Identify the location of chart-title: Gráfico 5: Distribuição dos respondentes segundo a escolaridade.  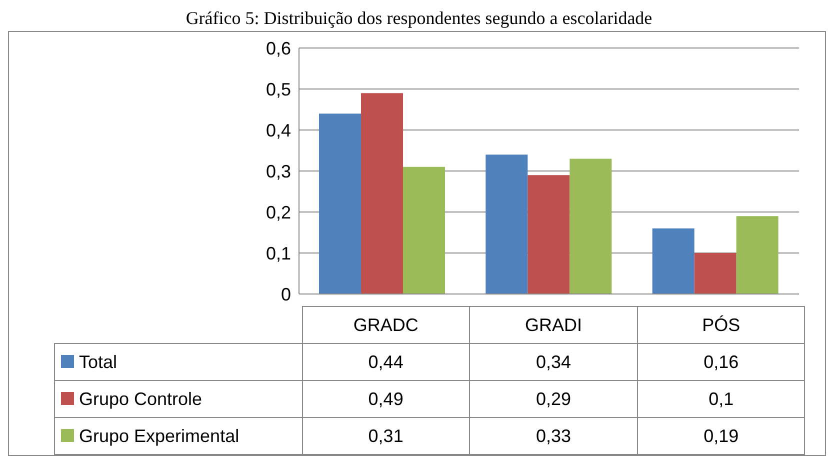
(419, 18).